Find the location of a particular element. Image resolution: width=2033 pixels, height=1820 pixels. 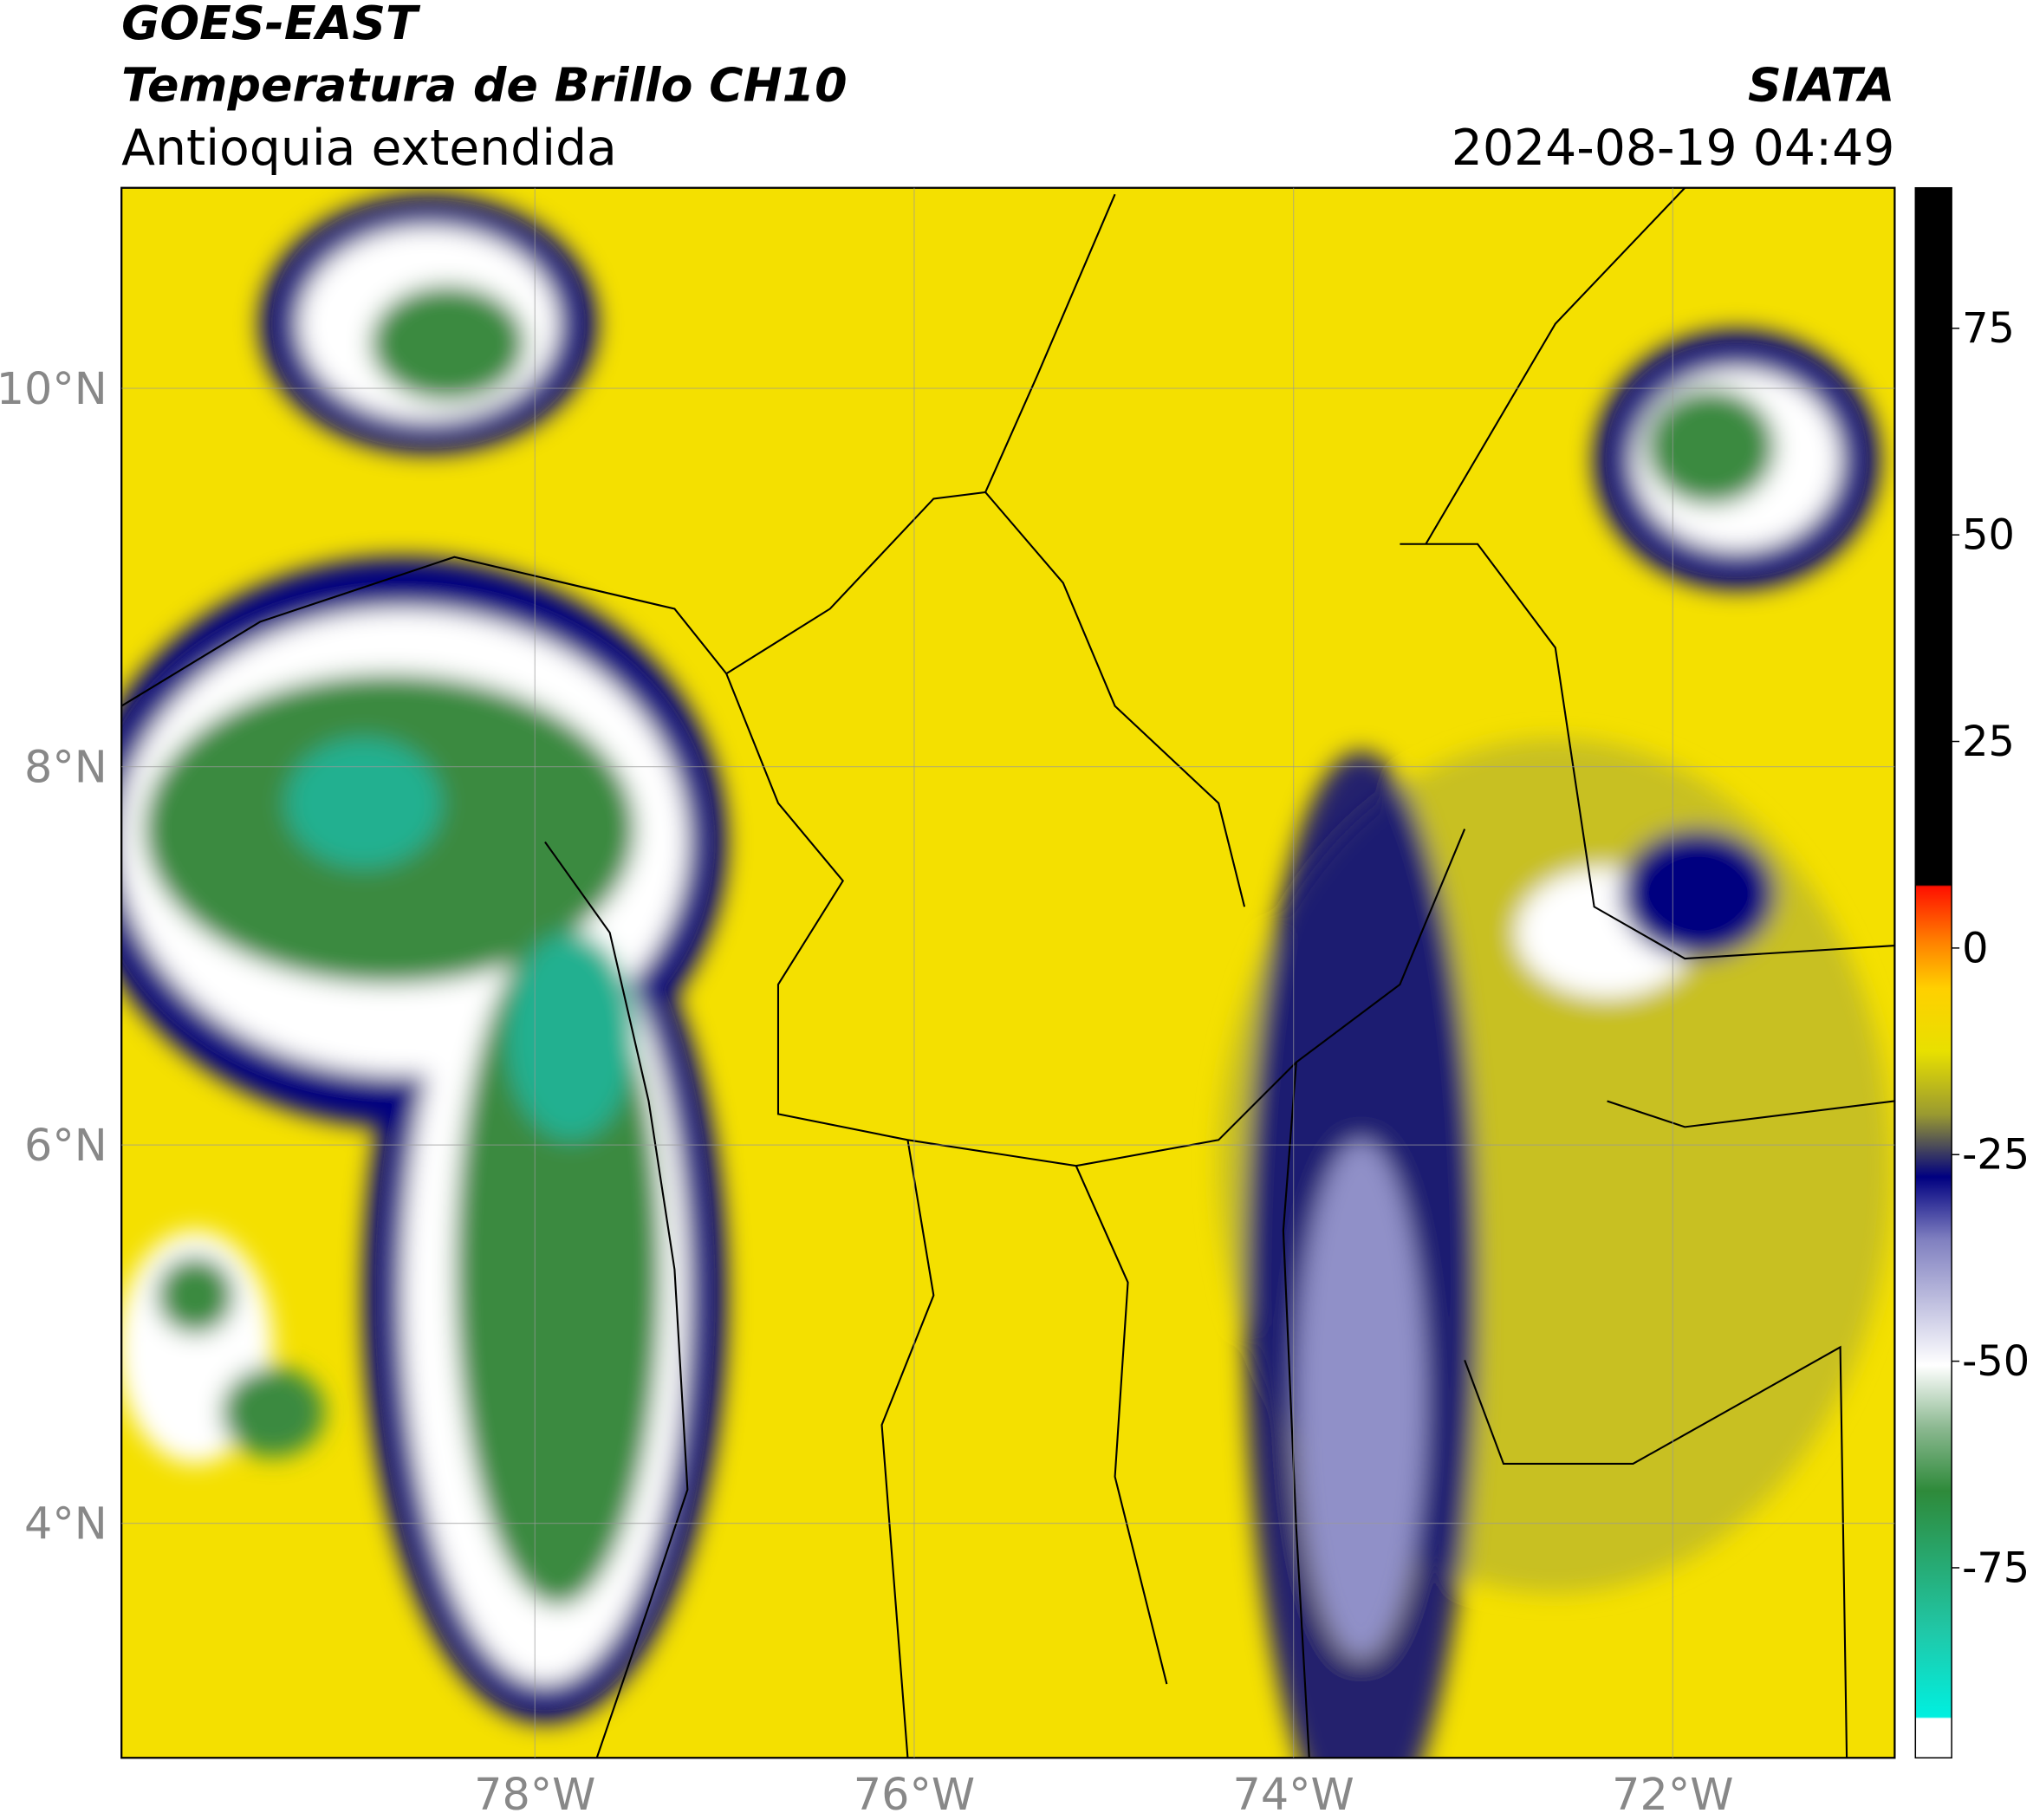

lon-tick-label: 74°W is located at coordinates (1293, 1794).